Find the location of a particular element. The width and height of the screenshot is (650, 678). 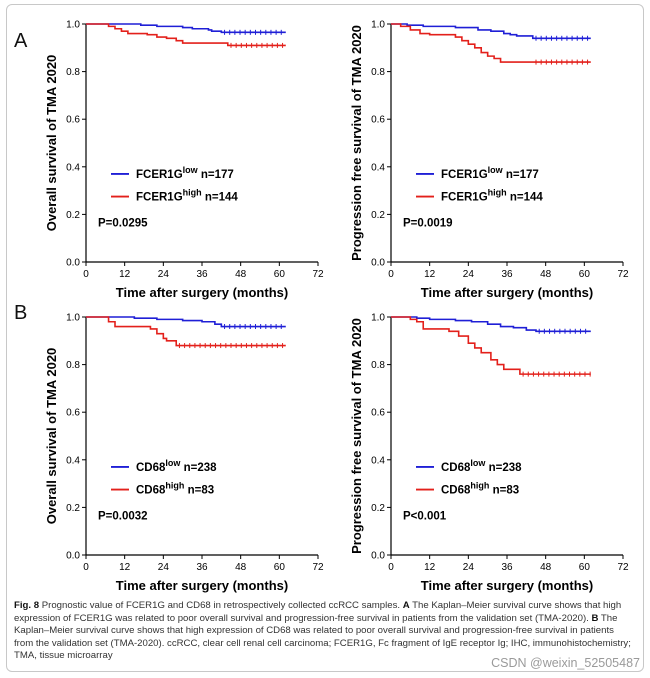

p-value: P=0.0295 is located at coordinates (123, 223).